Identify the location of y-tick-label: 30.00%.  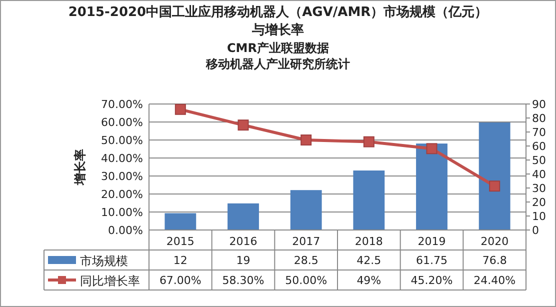
(122, 176).